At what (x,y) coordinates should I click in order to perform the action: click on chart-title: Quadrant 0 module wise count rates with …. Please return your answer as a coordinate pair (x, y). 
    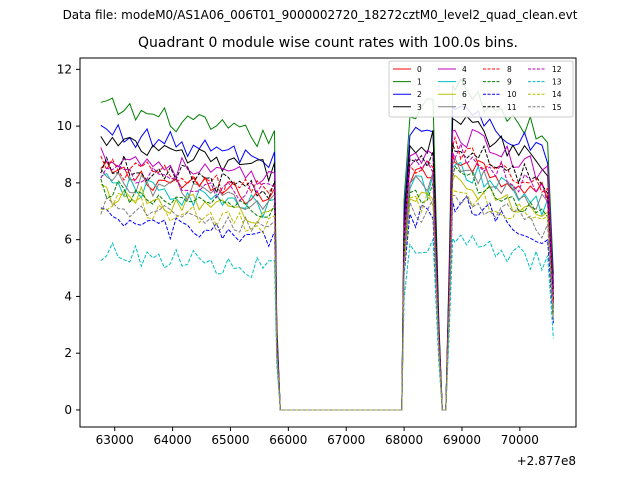
    Looking at the image, I should click on (328, 43).